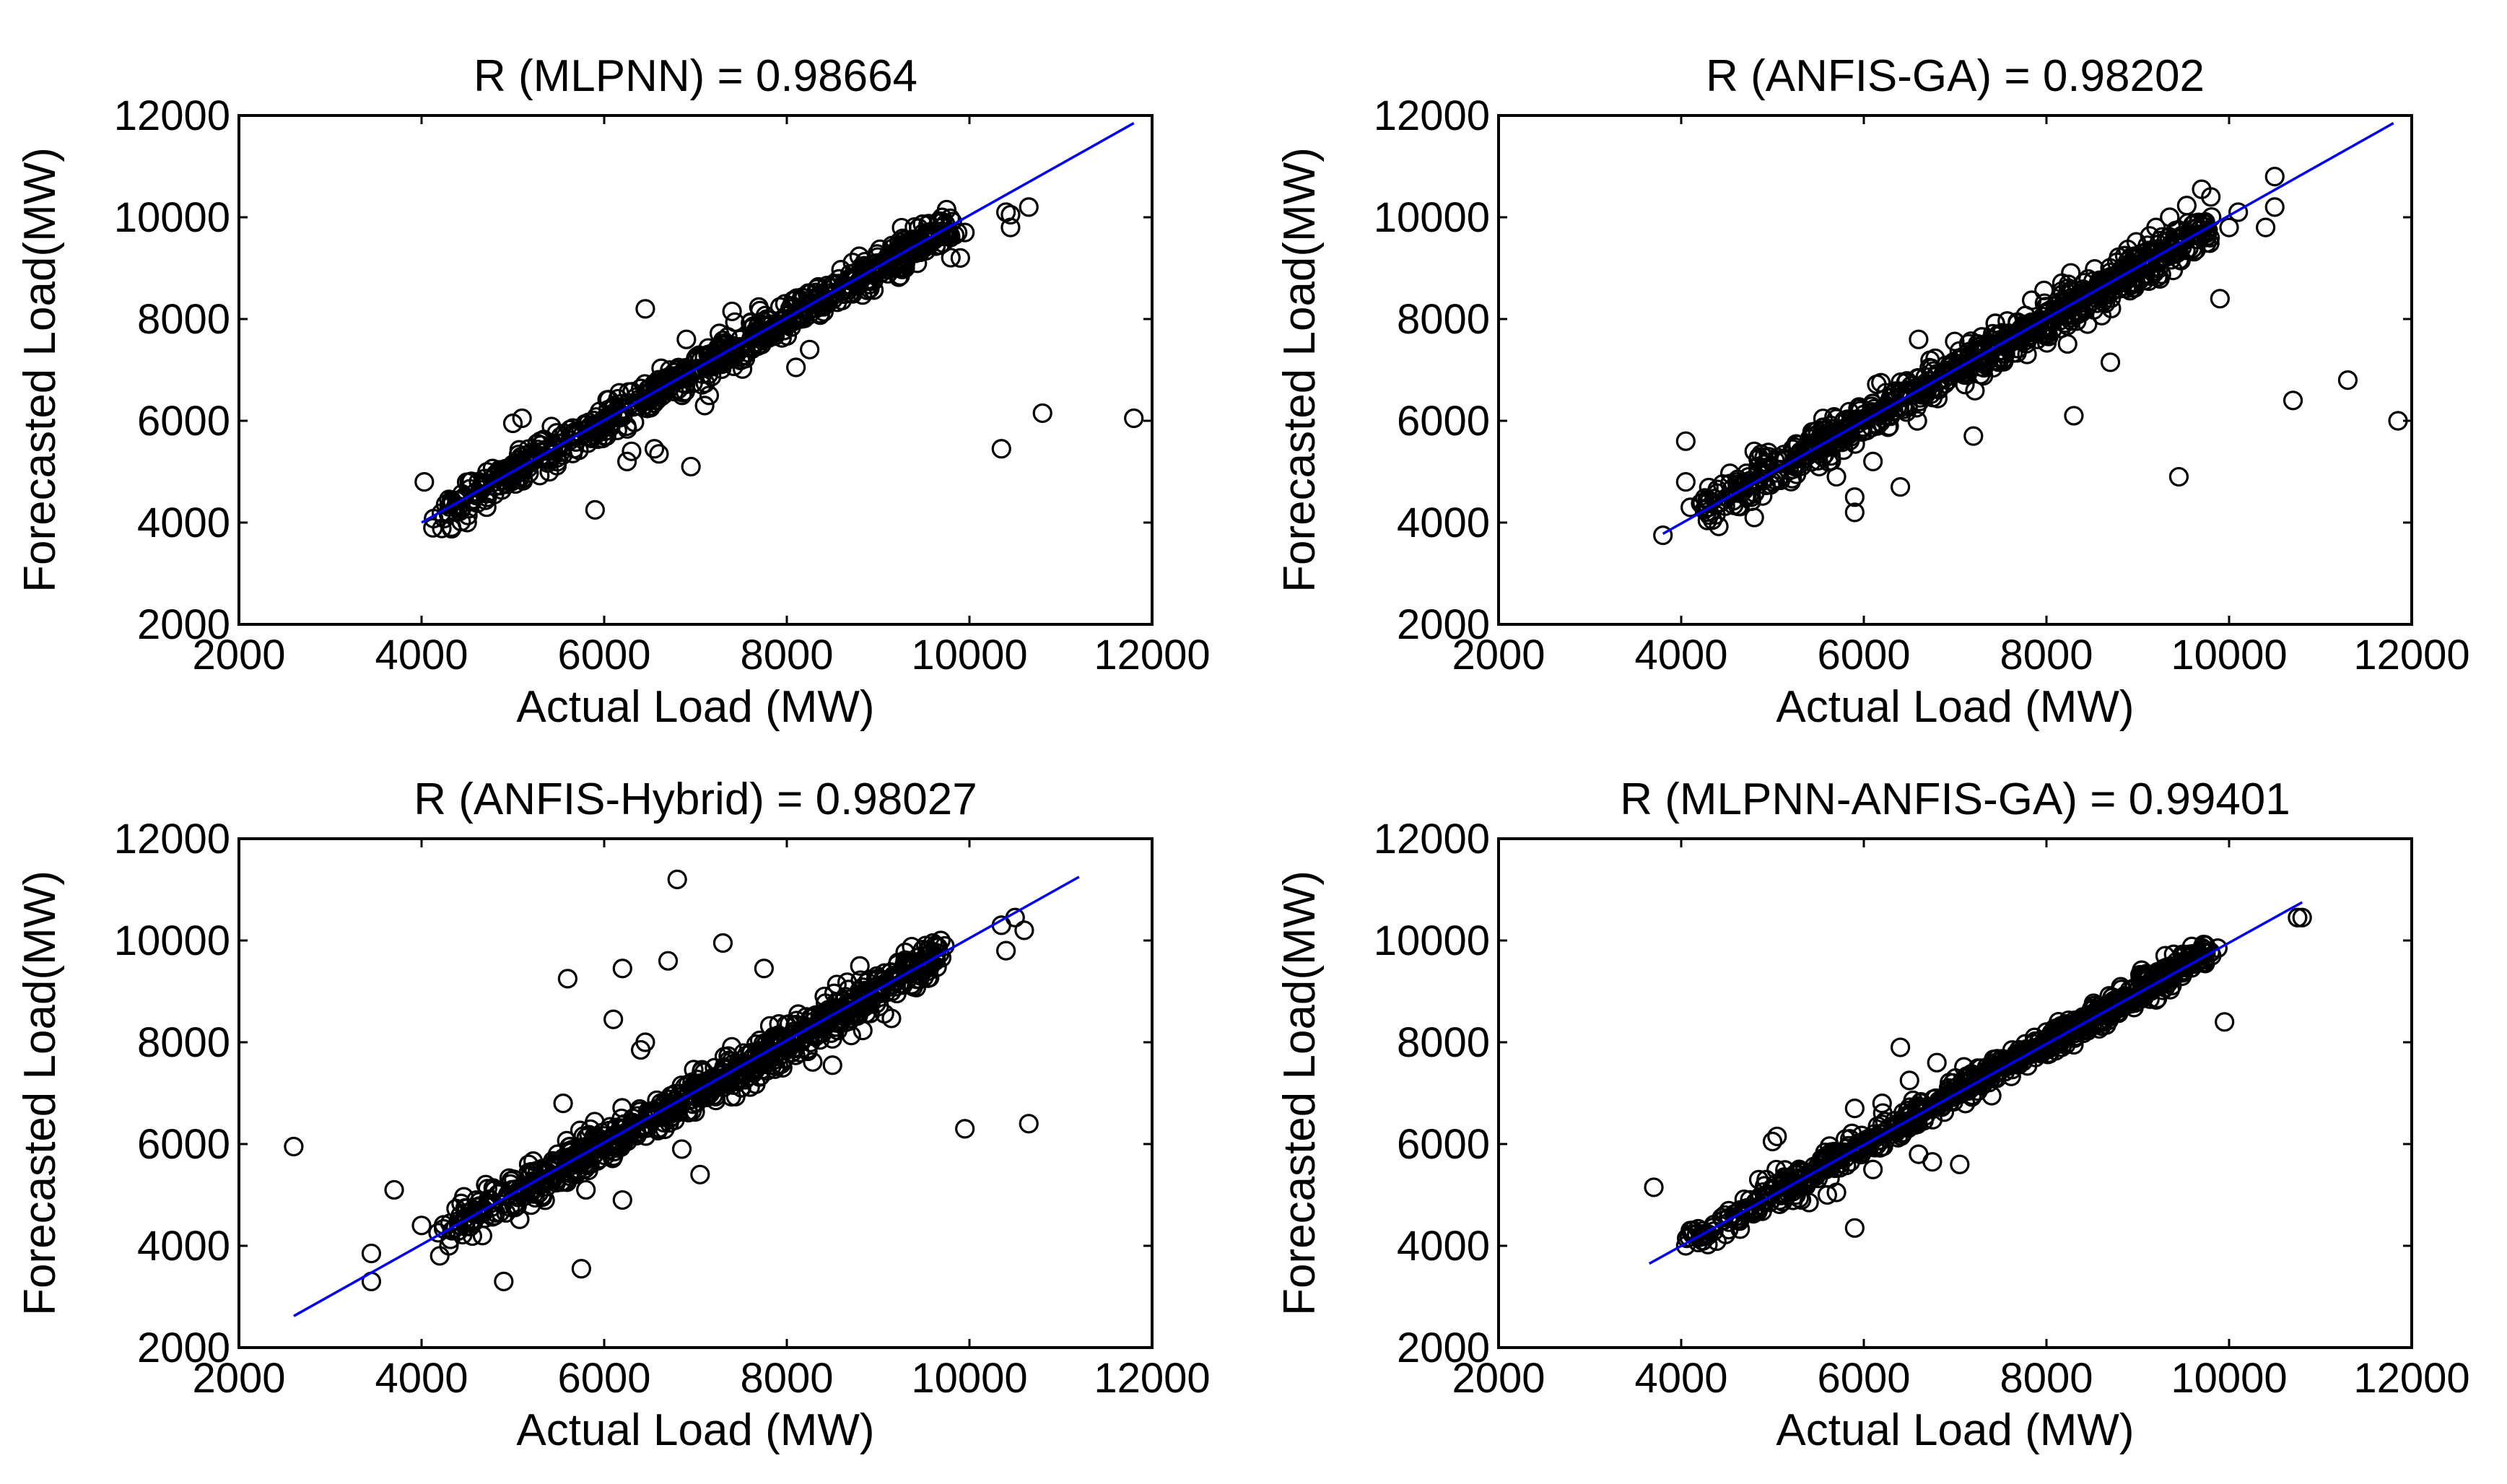 The width and height of the screenshot is (2507, 1484). Describe the element at coordinates (1498, 655) in the screenshot. I see `x-tick-label: 2000` at that location.